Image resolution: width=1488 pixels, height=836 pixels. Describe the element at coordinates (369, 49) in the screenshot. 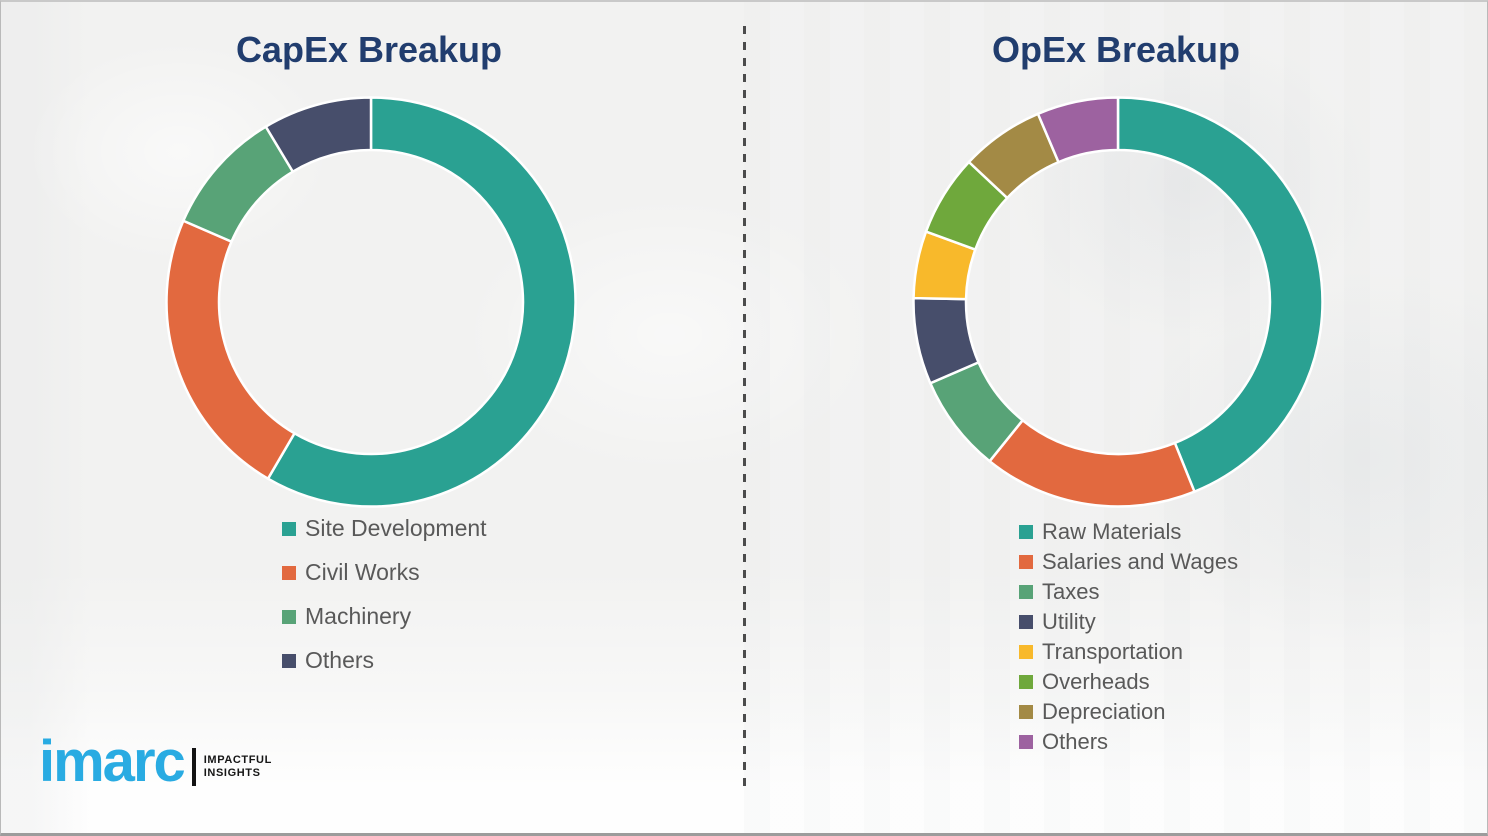

I see `capex-chart-title: CapEx Breakup` at that location.